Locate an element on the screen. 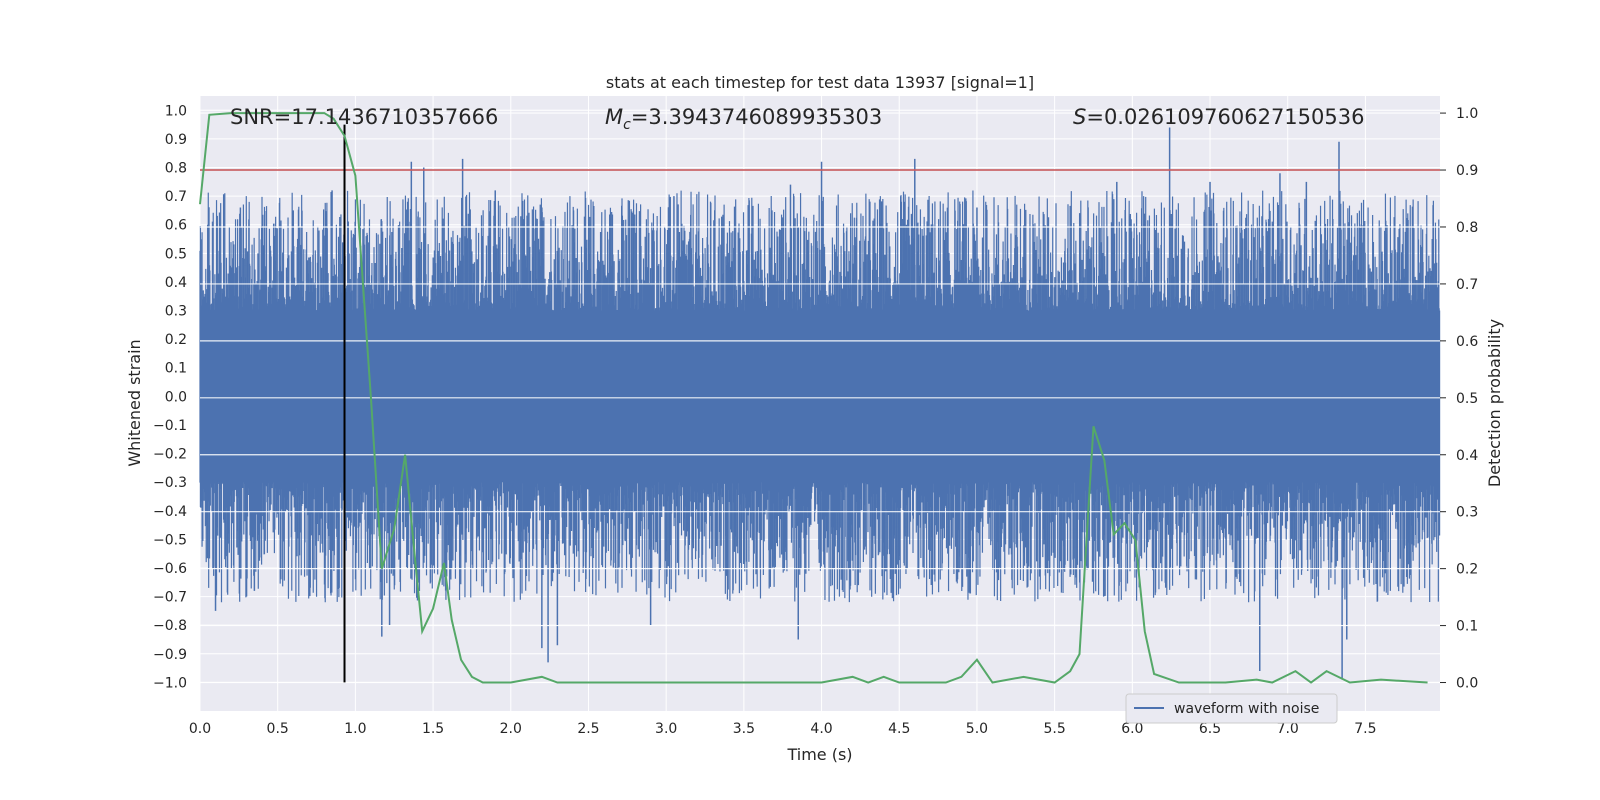 This screenshot has height=800, width=1600. y-tick-label: 0.4 is located at coordinates (176, 283).